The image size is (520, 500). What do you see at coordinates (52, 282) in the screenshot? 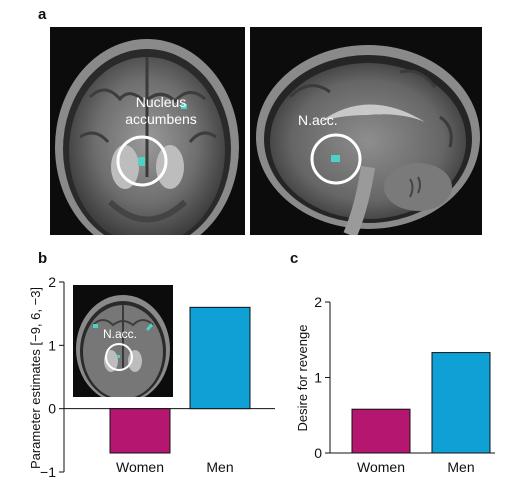
I see `chart-b-y-tick-label: 2` at bounding box center [52, 282].